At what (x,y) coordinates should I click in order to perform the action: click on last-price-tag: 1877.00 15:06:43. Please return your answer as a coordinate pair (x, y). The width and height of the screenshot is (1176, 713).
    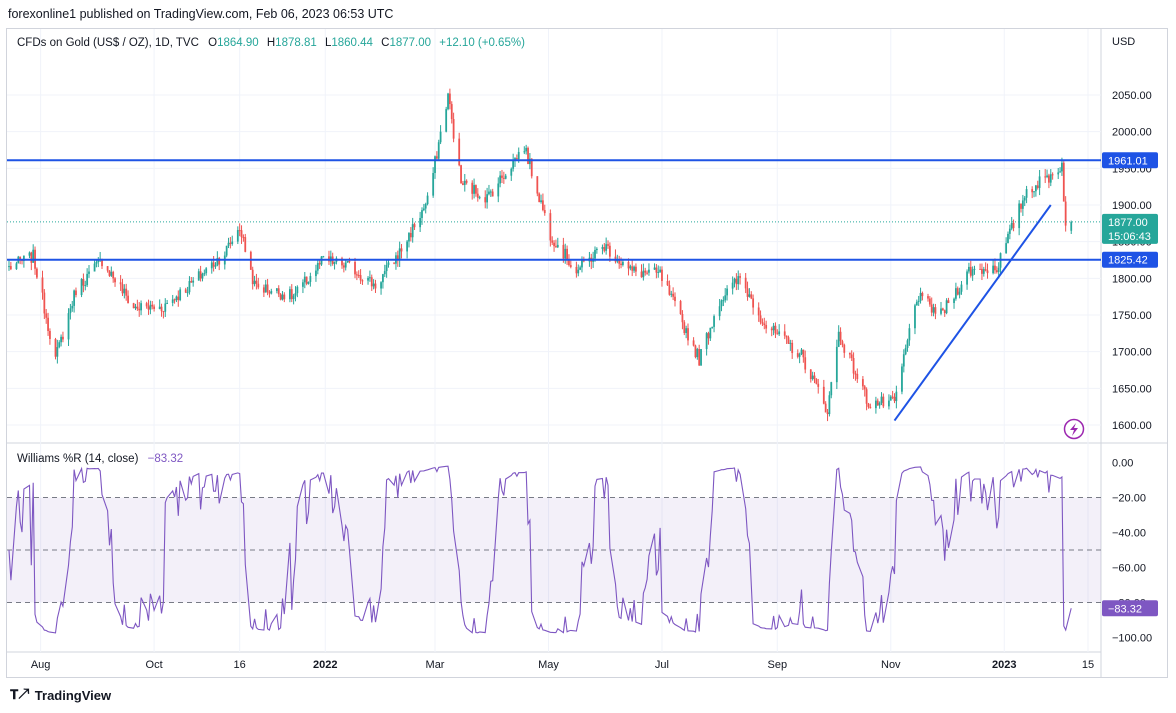
    Looking at the image, I should click on (1130, 228).